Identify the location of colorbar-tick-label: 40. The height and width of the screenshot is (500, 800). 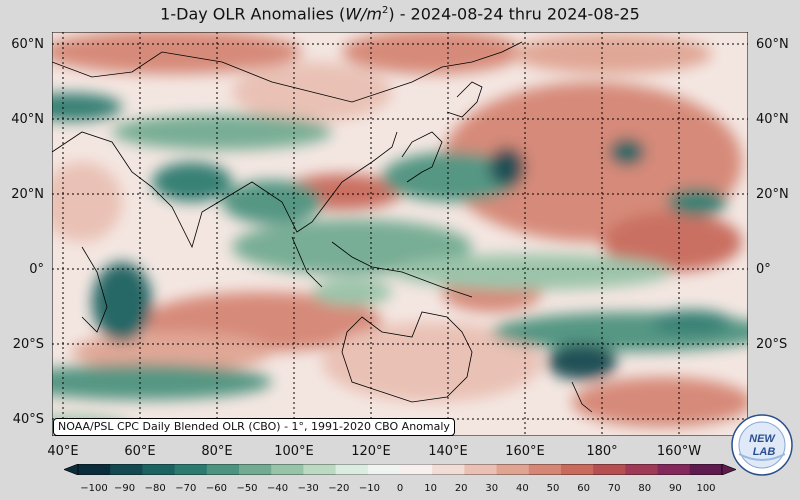
(522, 488).